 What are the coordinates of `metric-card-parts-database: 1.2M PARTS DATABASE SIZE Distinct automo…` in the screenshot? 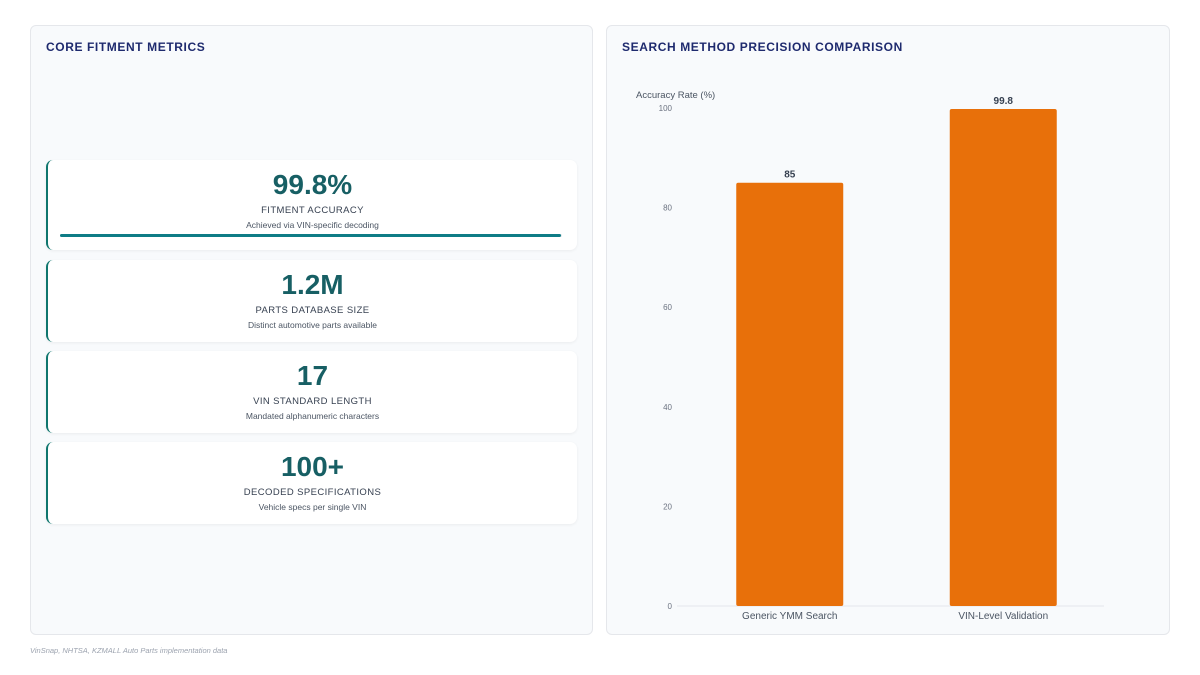 It's located at (311, 301).